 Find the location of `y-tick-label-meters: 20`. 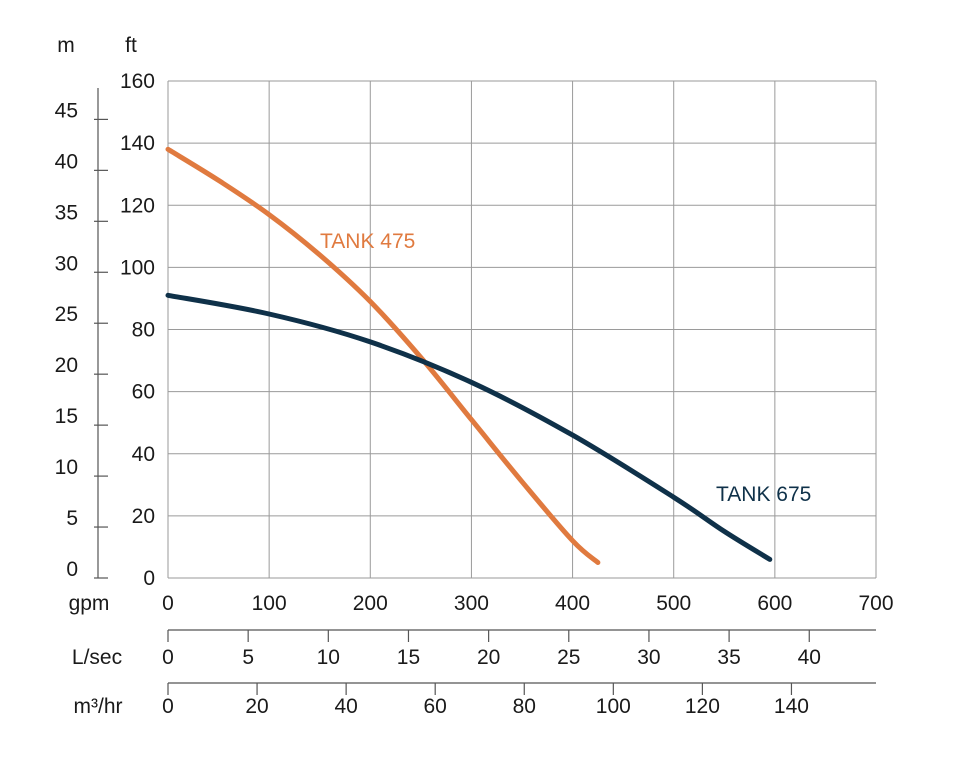

y-tick-label-meters: 20 is located at coordinates (66, 365).